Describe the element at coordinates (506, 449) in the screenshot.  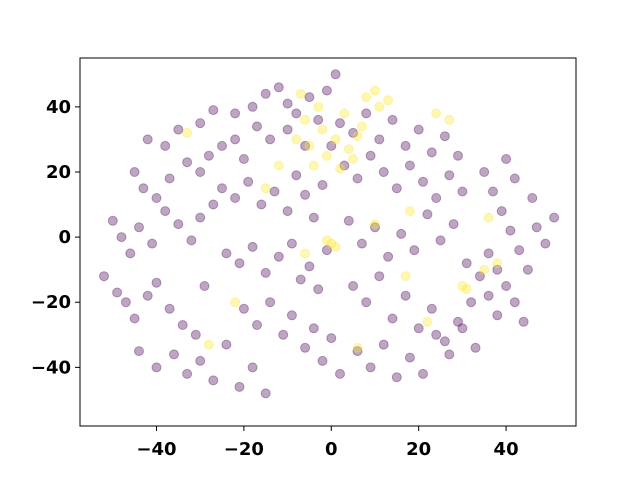
I see `x-tick-label: 40` at that location.